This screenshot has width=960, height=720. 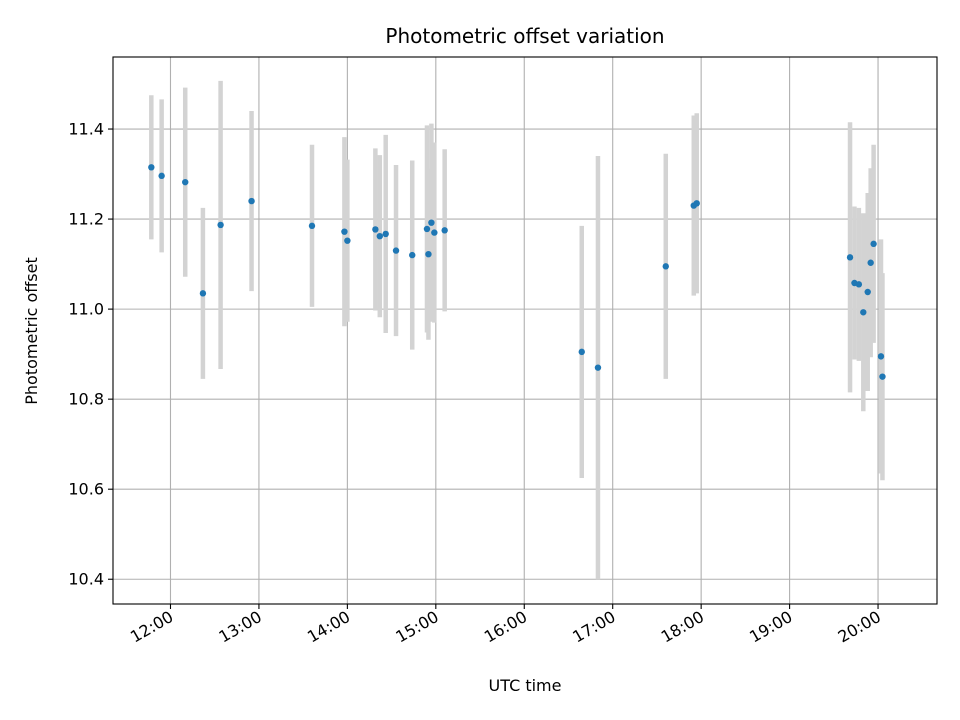 What do you see at coordinates (240, 627) in the screenshot?
I see `x-tick-label: 13:00` at bounding box center [240, 627].